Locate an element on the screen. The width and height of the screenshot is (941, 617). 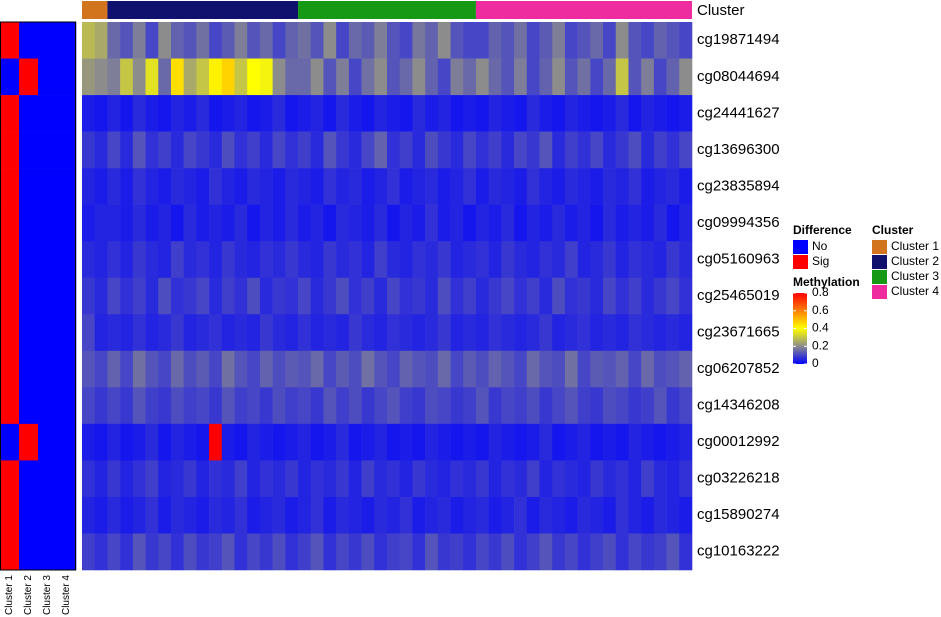
difference-legend-title: Difference is located at coordinates (822, 230).